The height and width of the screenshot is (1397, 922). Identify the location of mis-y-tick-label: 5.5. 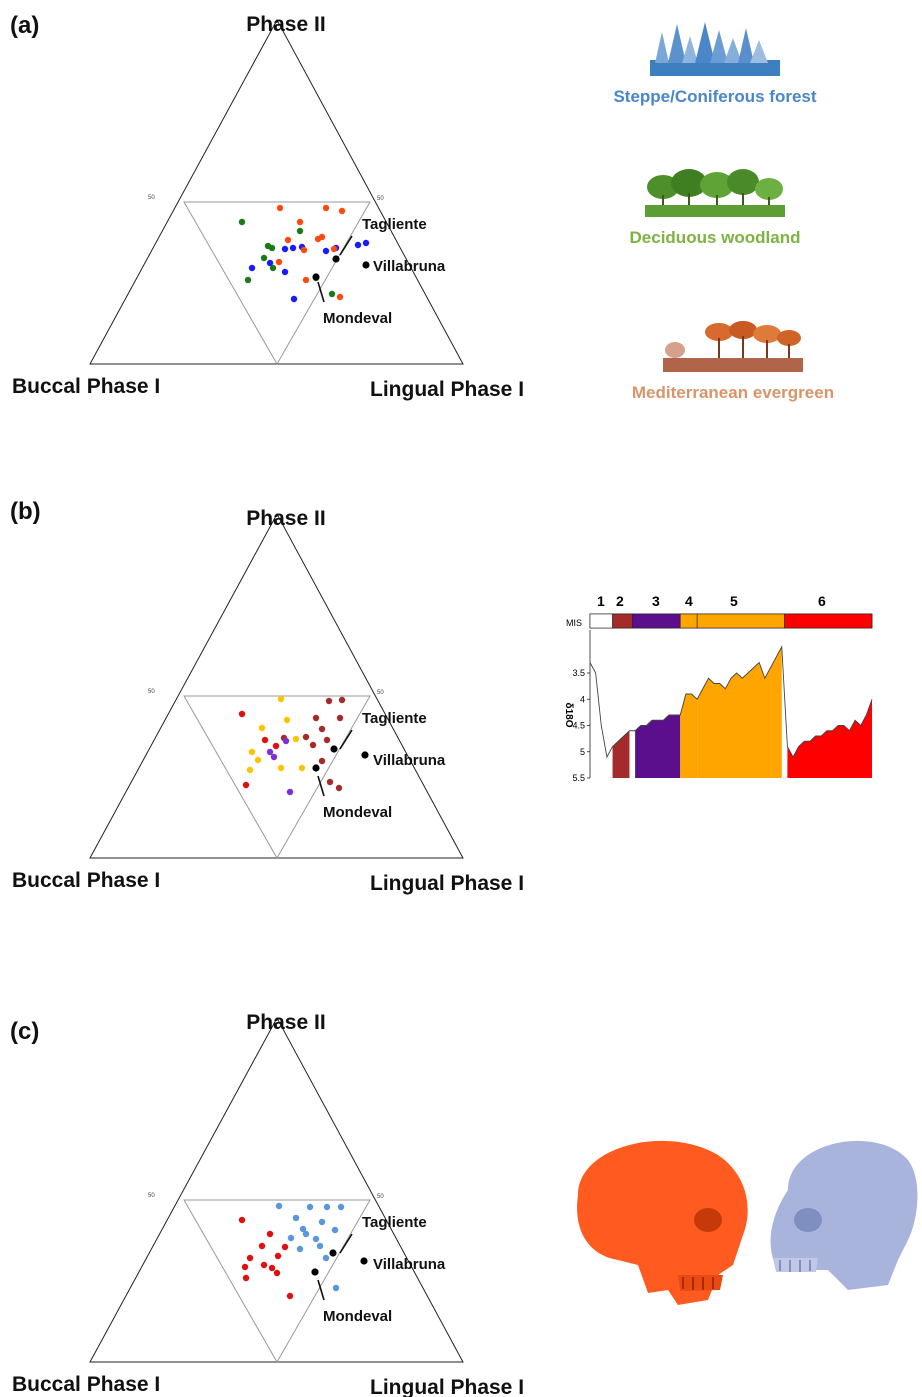
(578, 778).